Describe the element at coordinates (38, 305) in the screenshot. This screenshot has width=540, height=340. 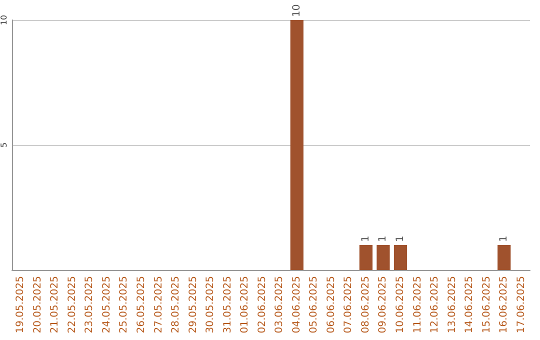
I see `x-tick-label: 20.05.2025` at that location.